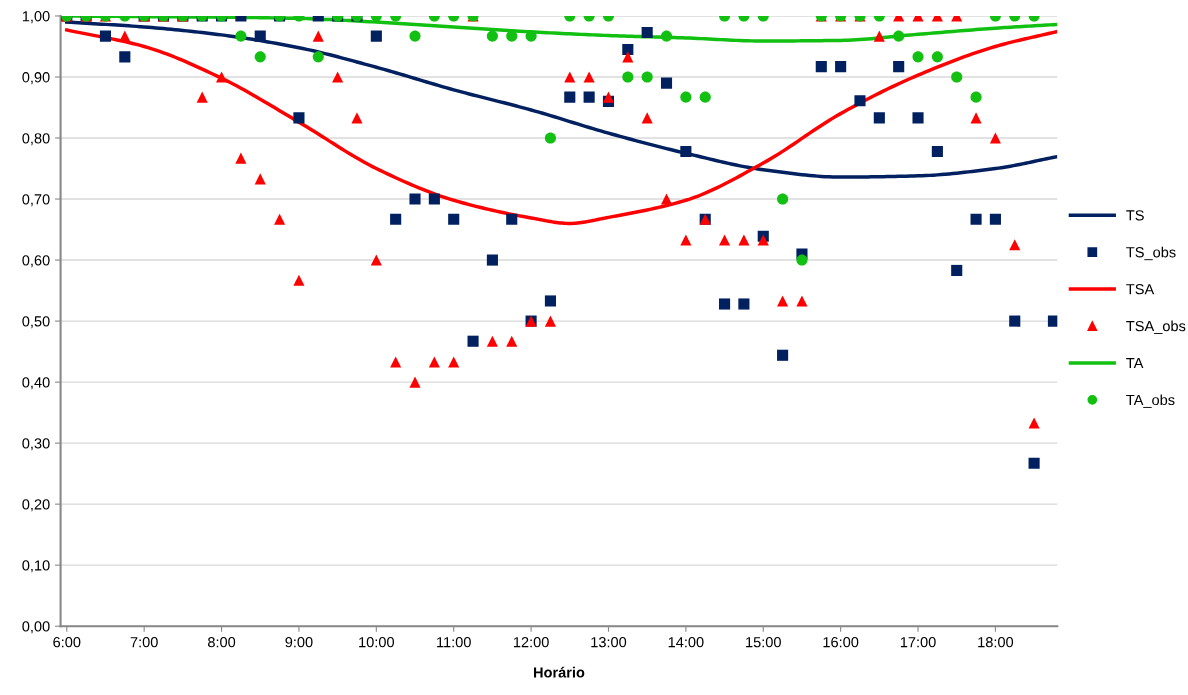 The width and height of the screenshot is (1188, 695). What do you see at coordinates (1140, 289) in the screenshot?
I see `legend-label: TSA` at bounding box center [1140, 289].